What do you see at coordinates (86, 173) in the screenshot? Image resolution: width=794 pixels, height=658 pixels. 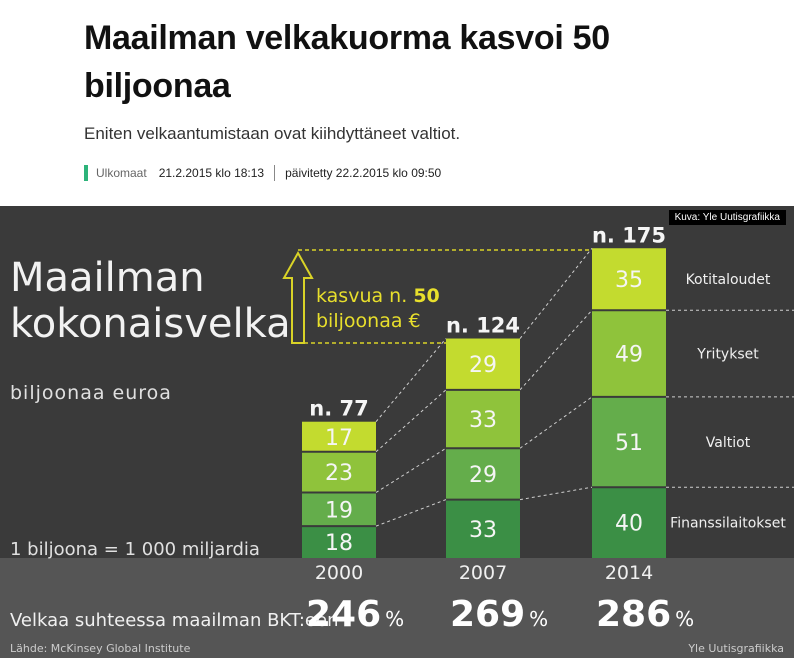 I see `category-color-bar` at bounding box center [86, 173].